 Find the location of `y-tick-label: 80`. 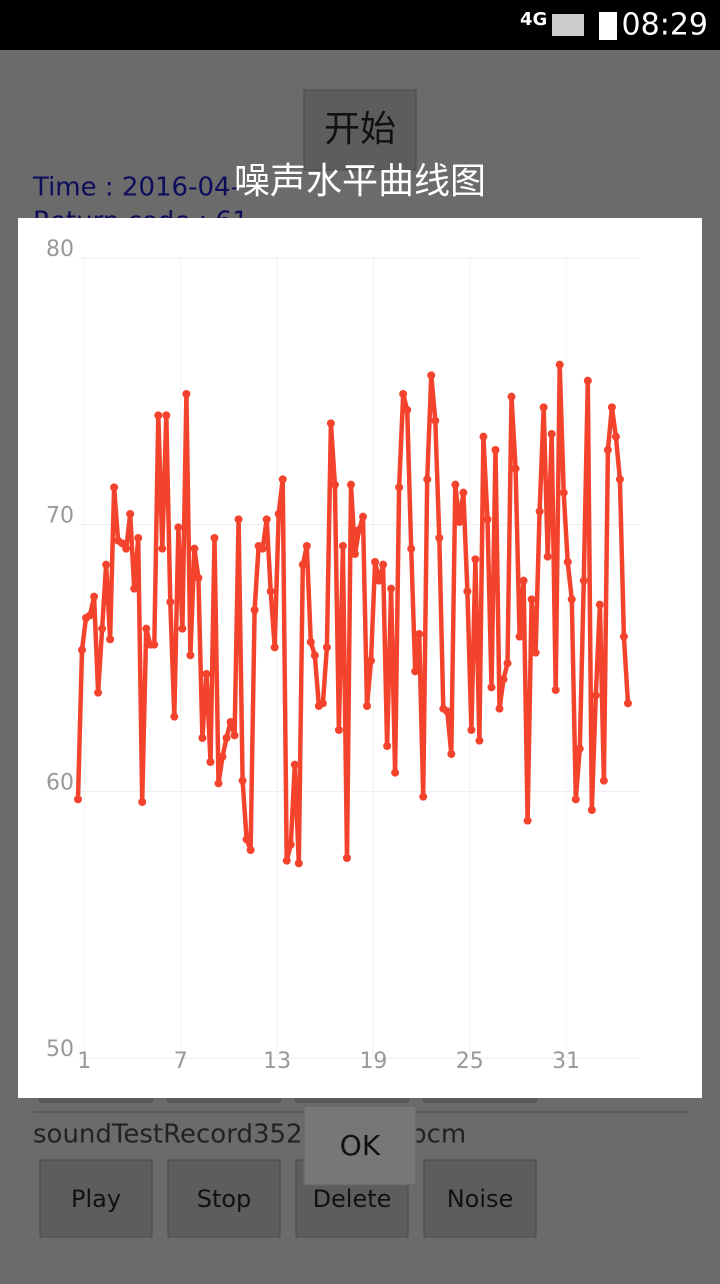

y-tick-label: 80 is located at coordinates (60, 249).